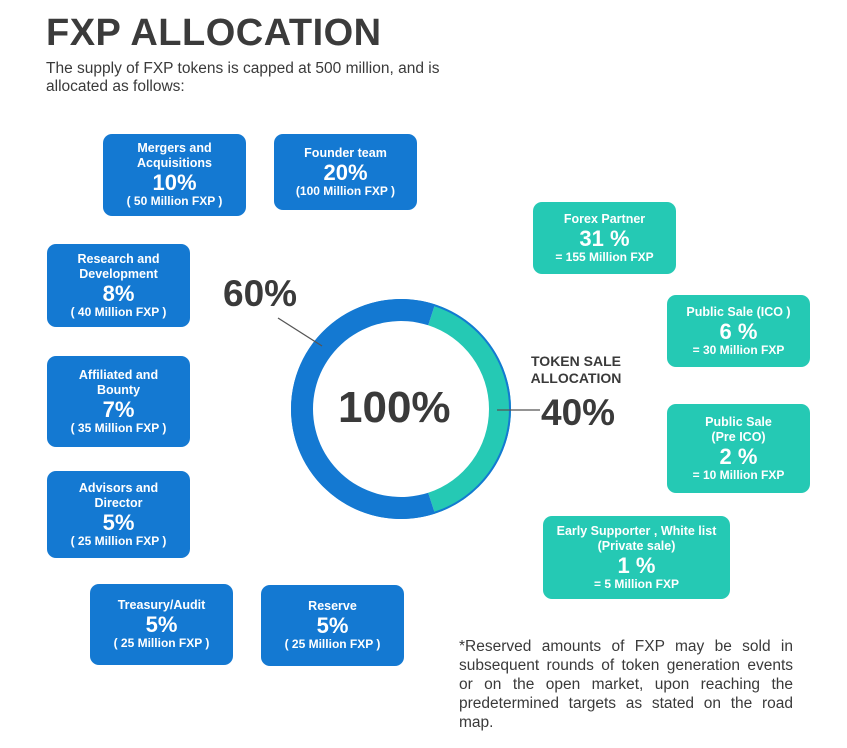 The width and height of the screenshot is (847, 748). Describe the element at coordinates (118, 311) in the screenshot. I see `allocation-amount: ( 40 Million FXP )` at that location.